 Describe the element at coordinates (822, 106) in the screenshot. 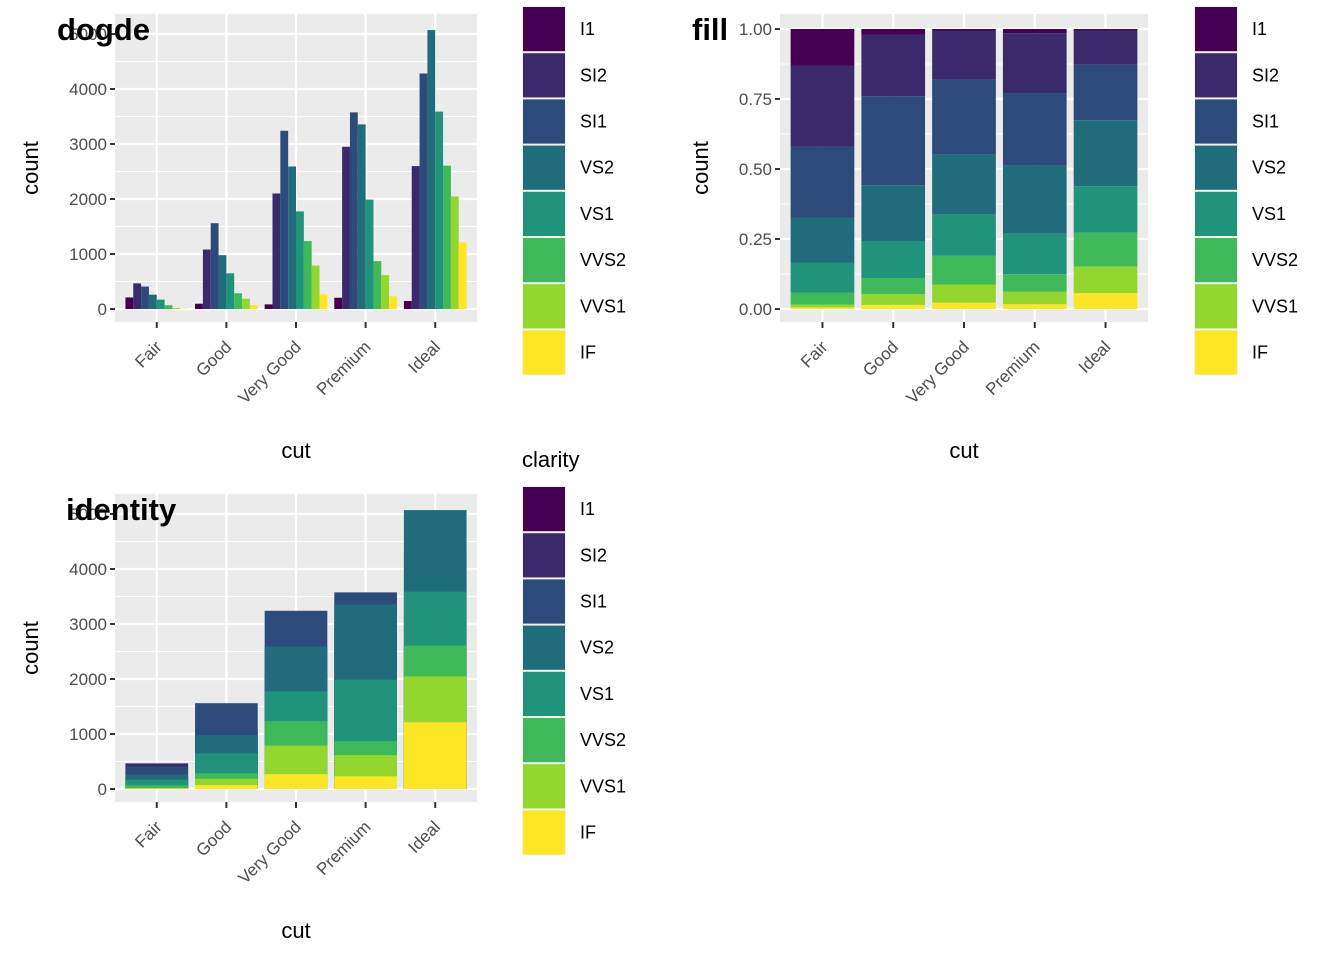

I see `bar-SI2-Fair` at that location.